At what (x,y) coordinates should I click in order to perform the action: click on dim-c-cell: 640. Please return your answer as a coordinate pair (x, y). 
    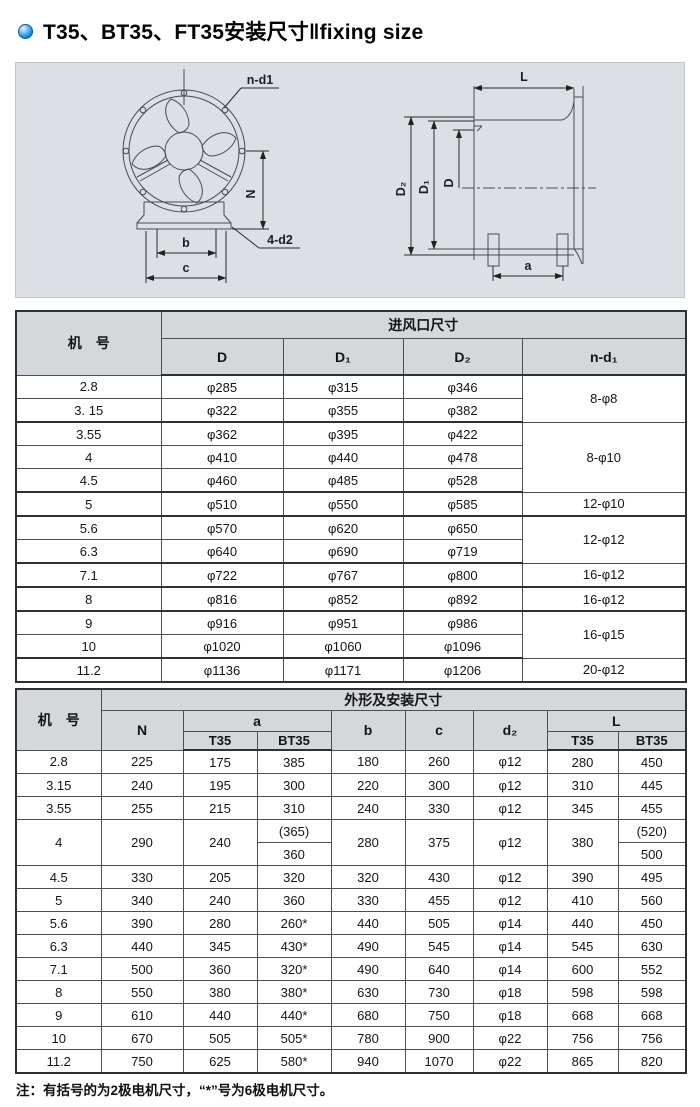
    Looking at the image, I should click on (439, 969).